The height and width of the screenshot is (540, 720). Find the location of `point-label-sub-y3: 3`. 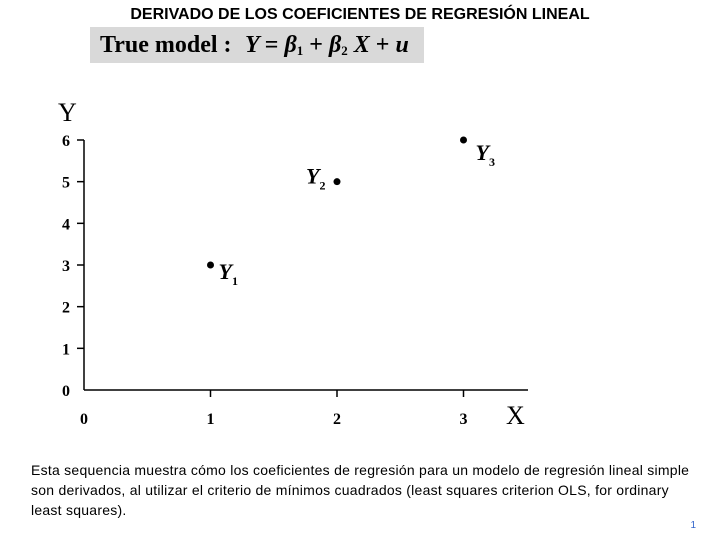

point-label-sub-y3: 3 is located at coordinates (492, 162).